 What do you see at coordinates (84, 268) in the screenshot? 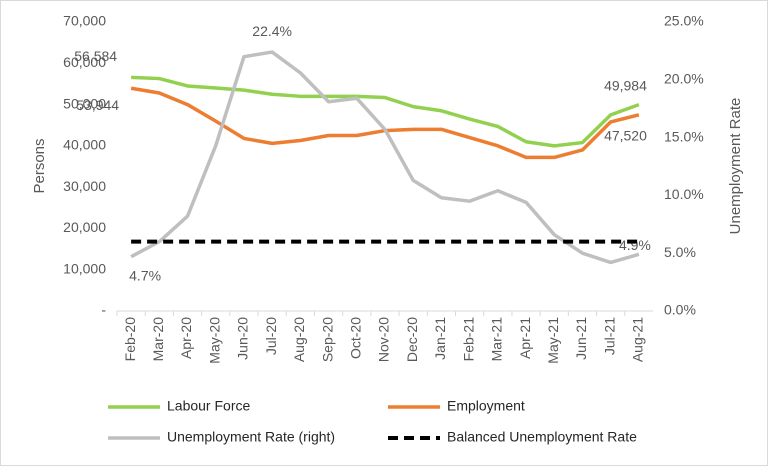
I see `y-tick-label: 10,000` at bounding box center [84, 268].